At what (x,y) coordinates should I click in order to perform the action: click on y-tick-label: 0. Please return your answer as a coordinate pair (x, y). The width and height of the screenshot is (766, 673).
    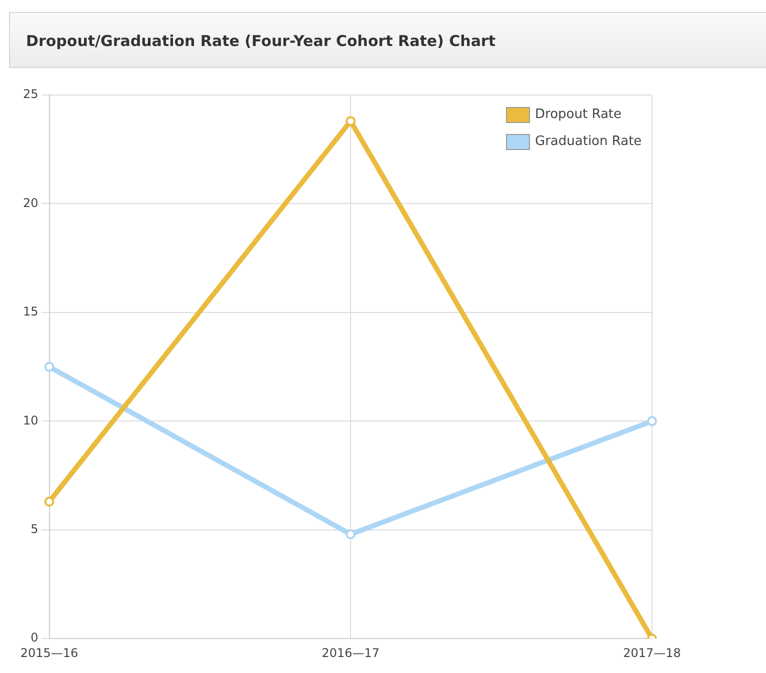
    Looking at the image, I should click on (34, 637).